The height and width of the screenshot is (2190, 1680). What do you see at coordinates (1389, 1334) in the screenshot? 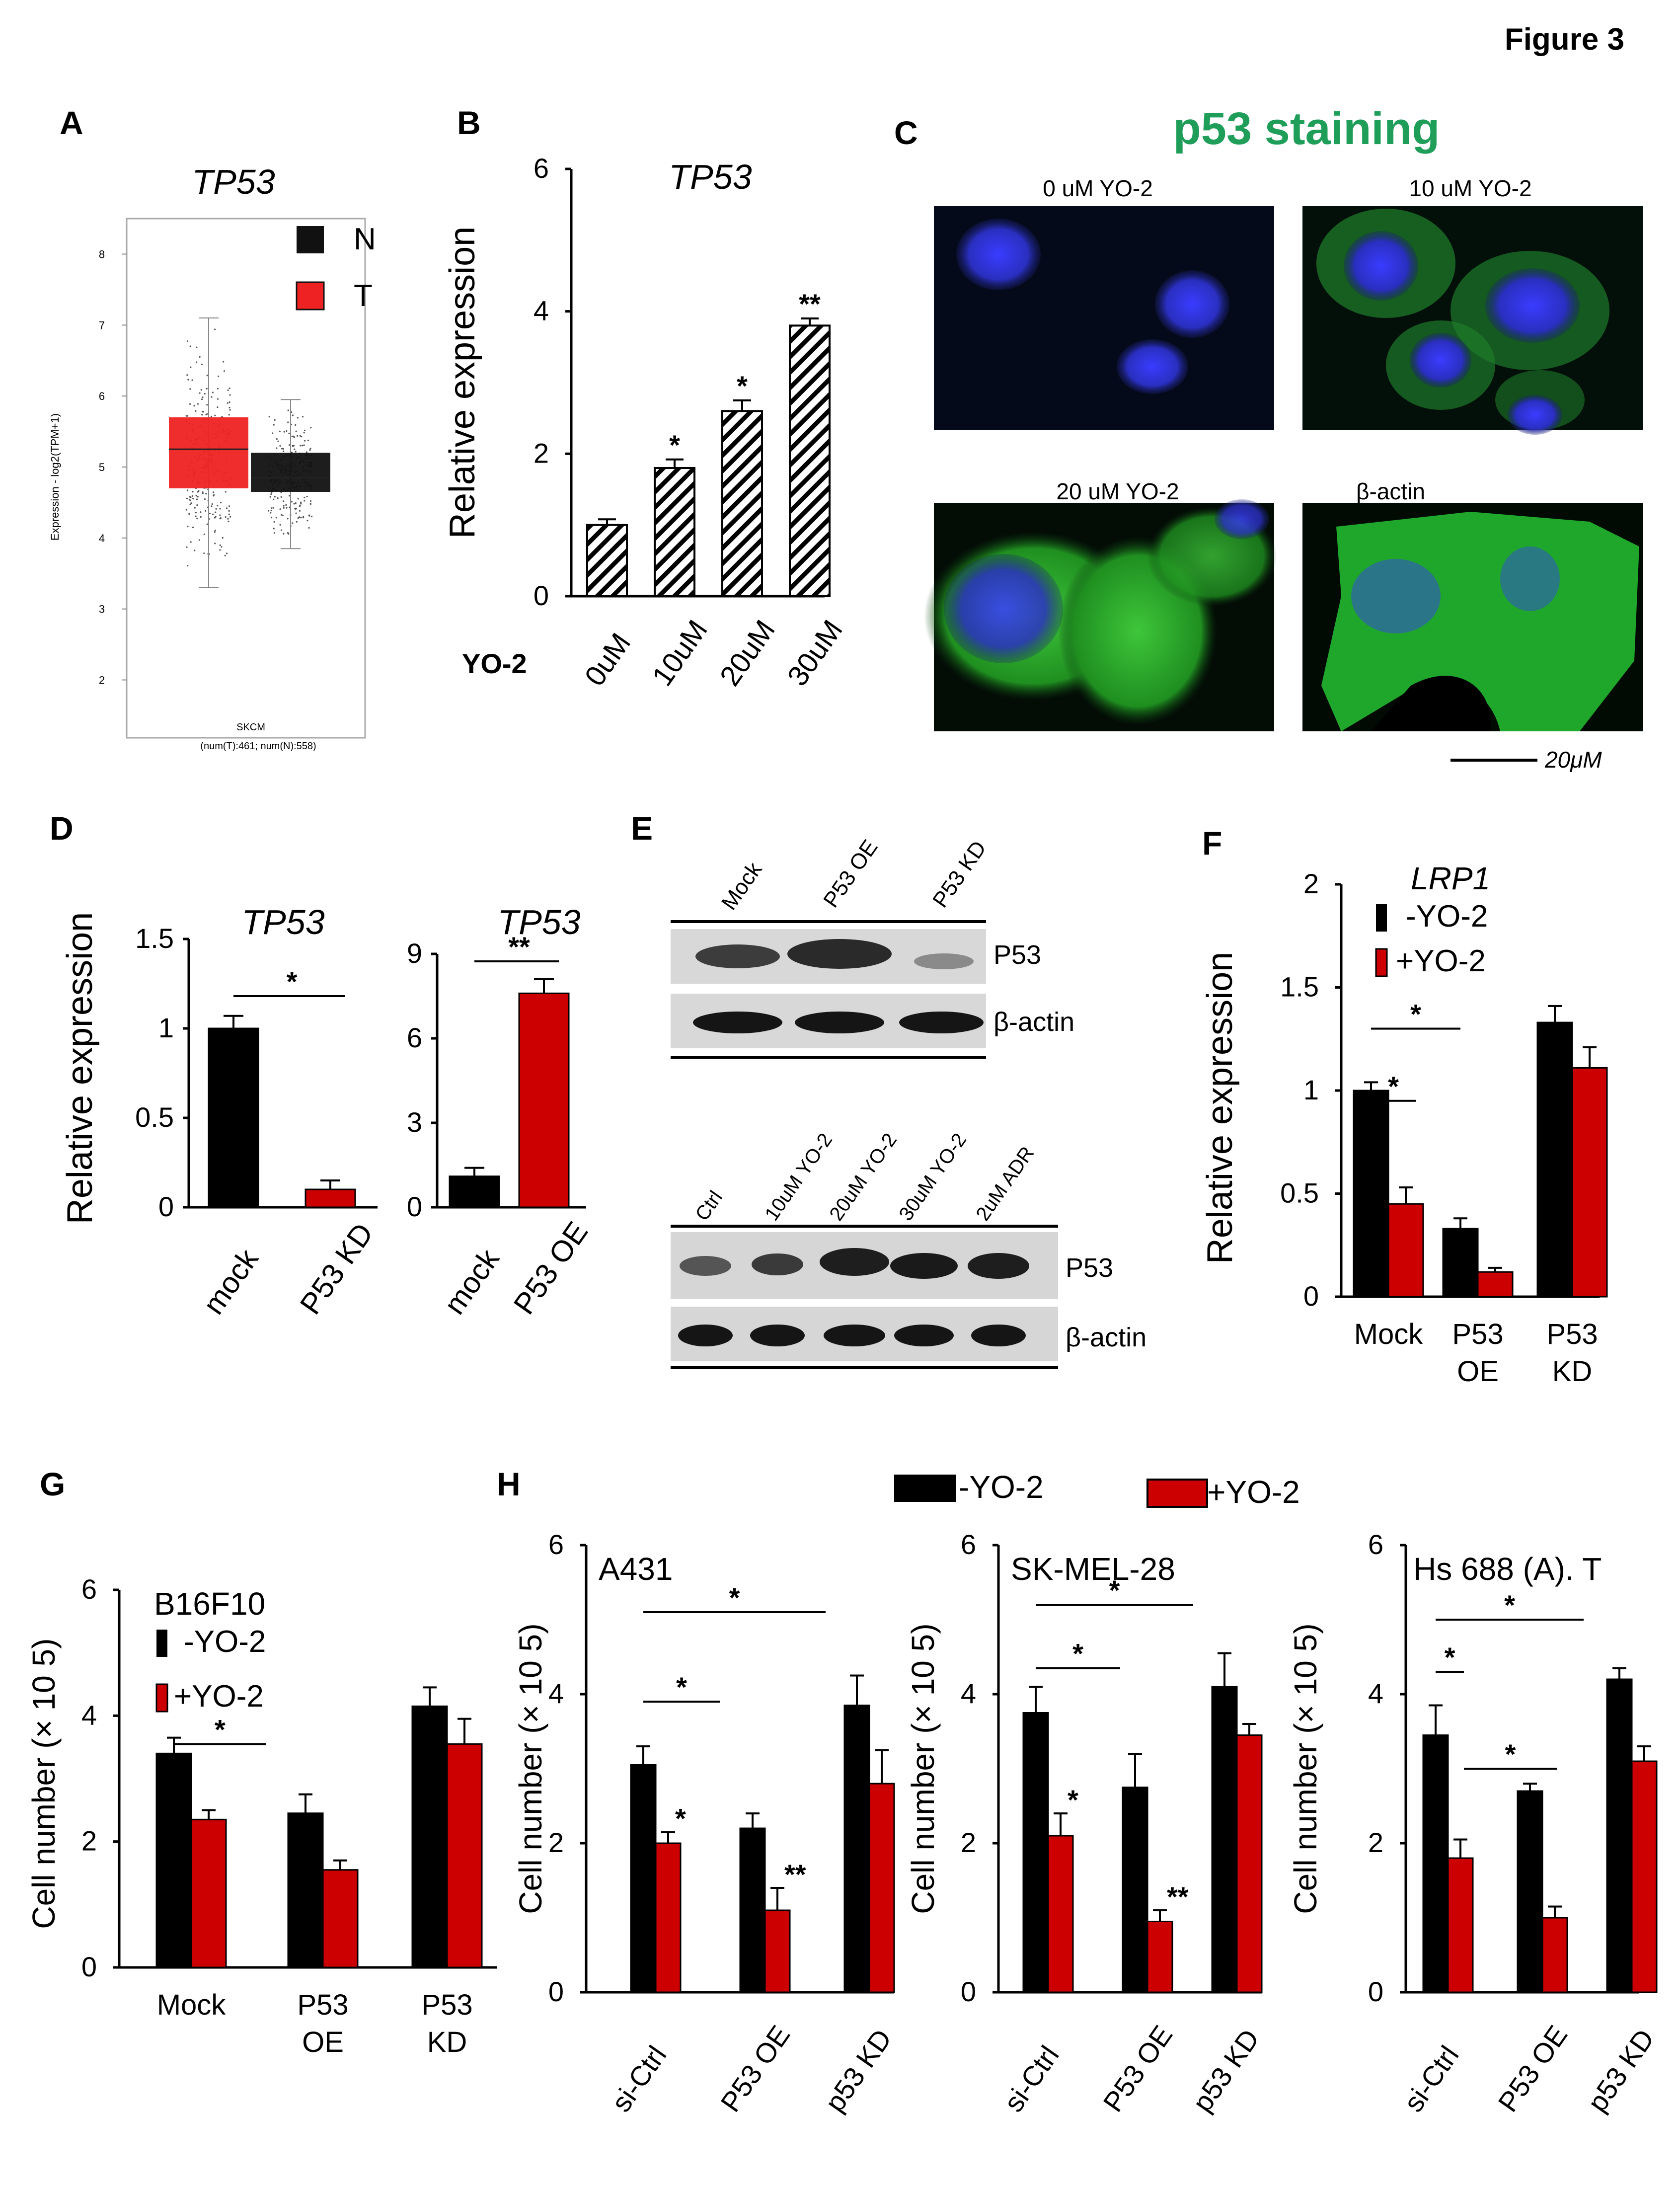
I see `x-tick-label: Mock` at bounding box center [1389, 1334].